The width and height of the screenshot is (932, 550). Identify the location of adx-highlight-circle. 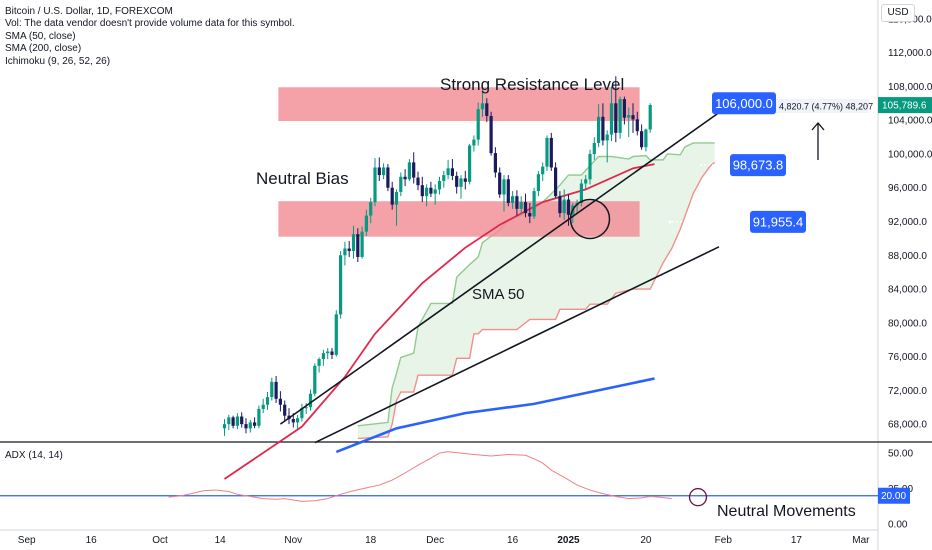
(698, 497).